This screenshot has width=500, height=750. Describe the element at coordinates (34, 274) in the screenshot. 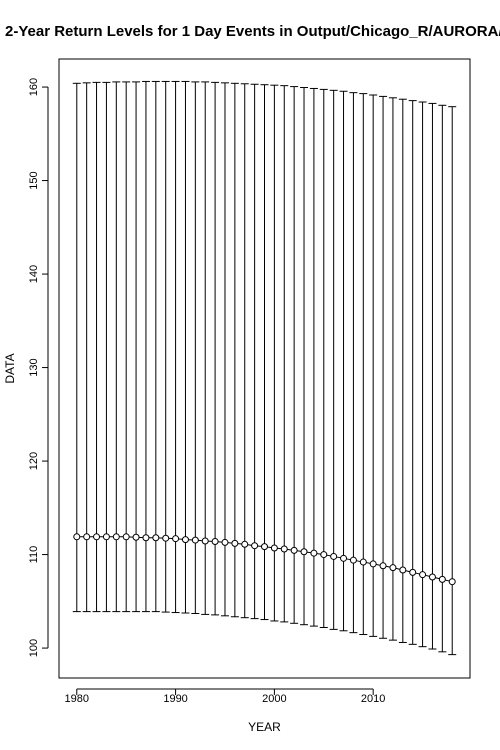

I see `y-tick-label: 140` at that location.